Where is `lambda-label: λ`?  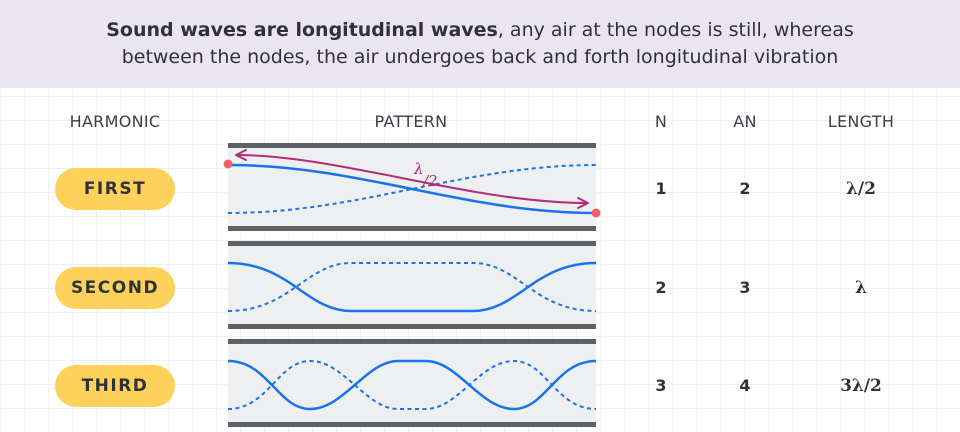 lambda-label: λ is located at coordinates (418, 169).